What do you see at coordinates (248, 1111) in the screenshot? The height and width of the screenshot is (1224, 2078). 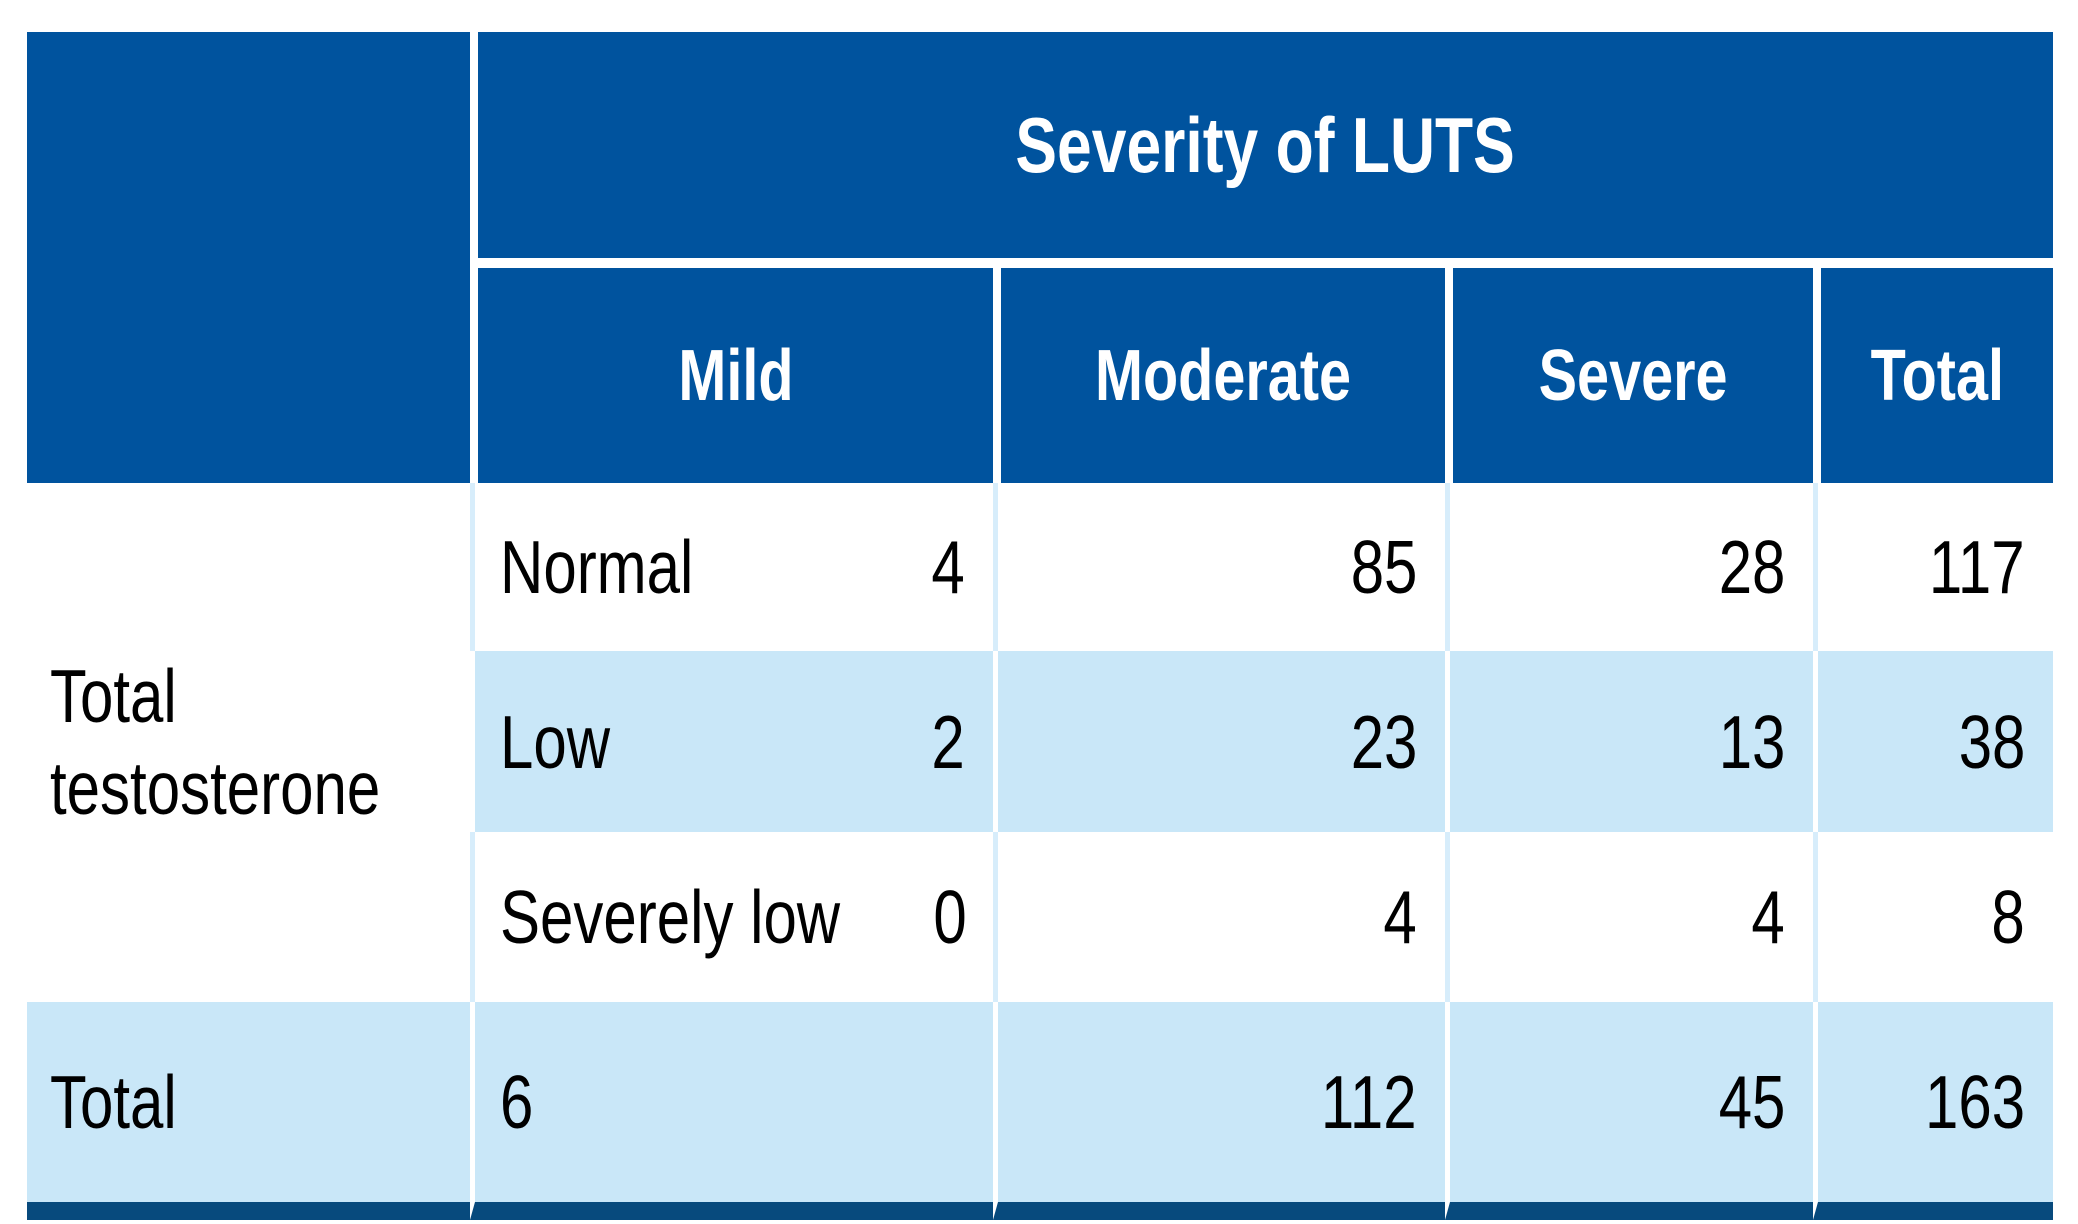 I see `total-row-label: Total` at bounding box center [248, 1111].